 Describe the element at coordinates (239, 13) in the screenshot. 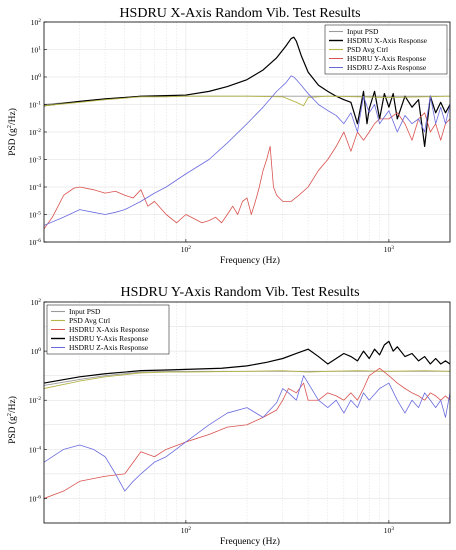

I see `chart-title: HSDRU X-Axis Random Vib. Test Results` at that location.